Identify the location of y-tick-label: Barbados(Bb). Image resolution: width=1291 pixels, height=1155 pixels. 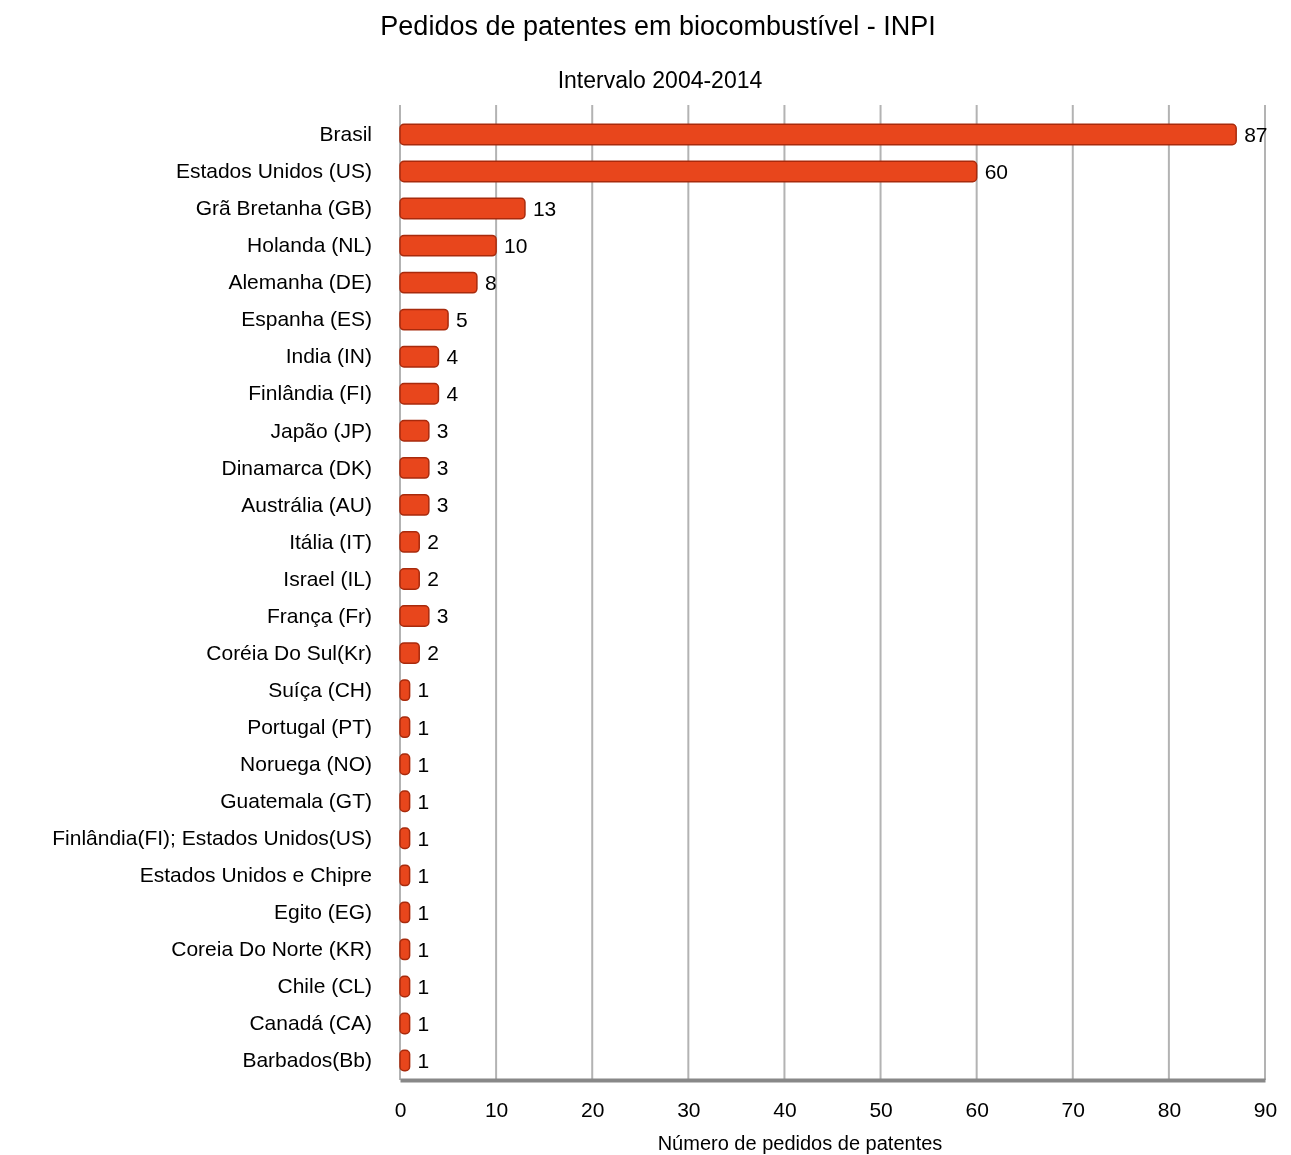
(307, 1060).